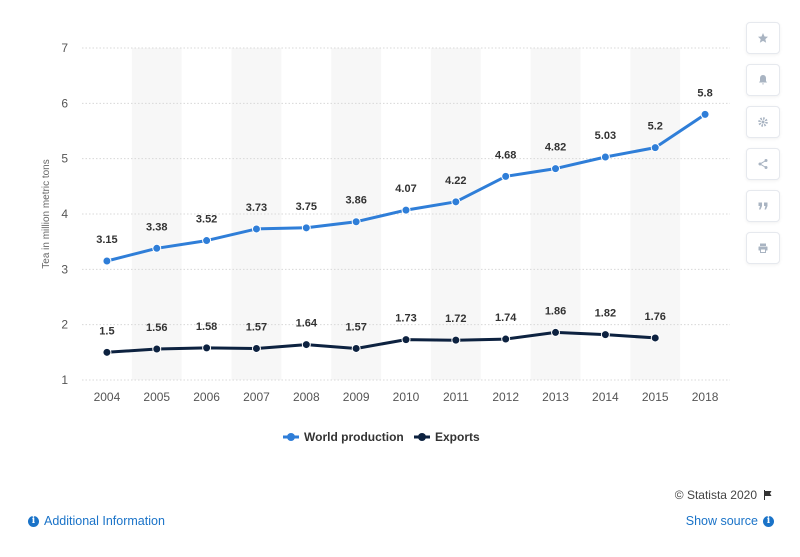  What do you see at coordinates (455, 319) in the screenshot?
I see `data-label: 1.72` at bounding box center [455, 319].